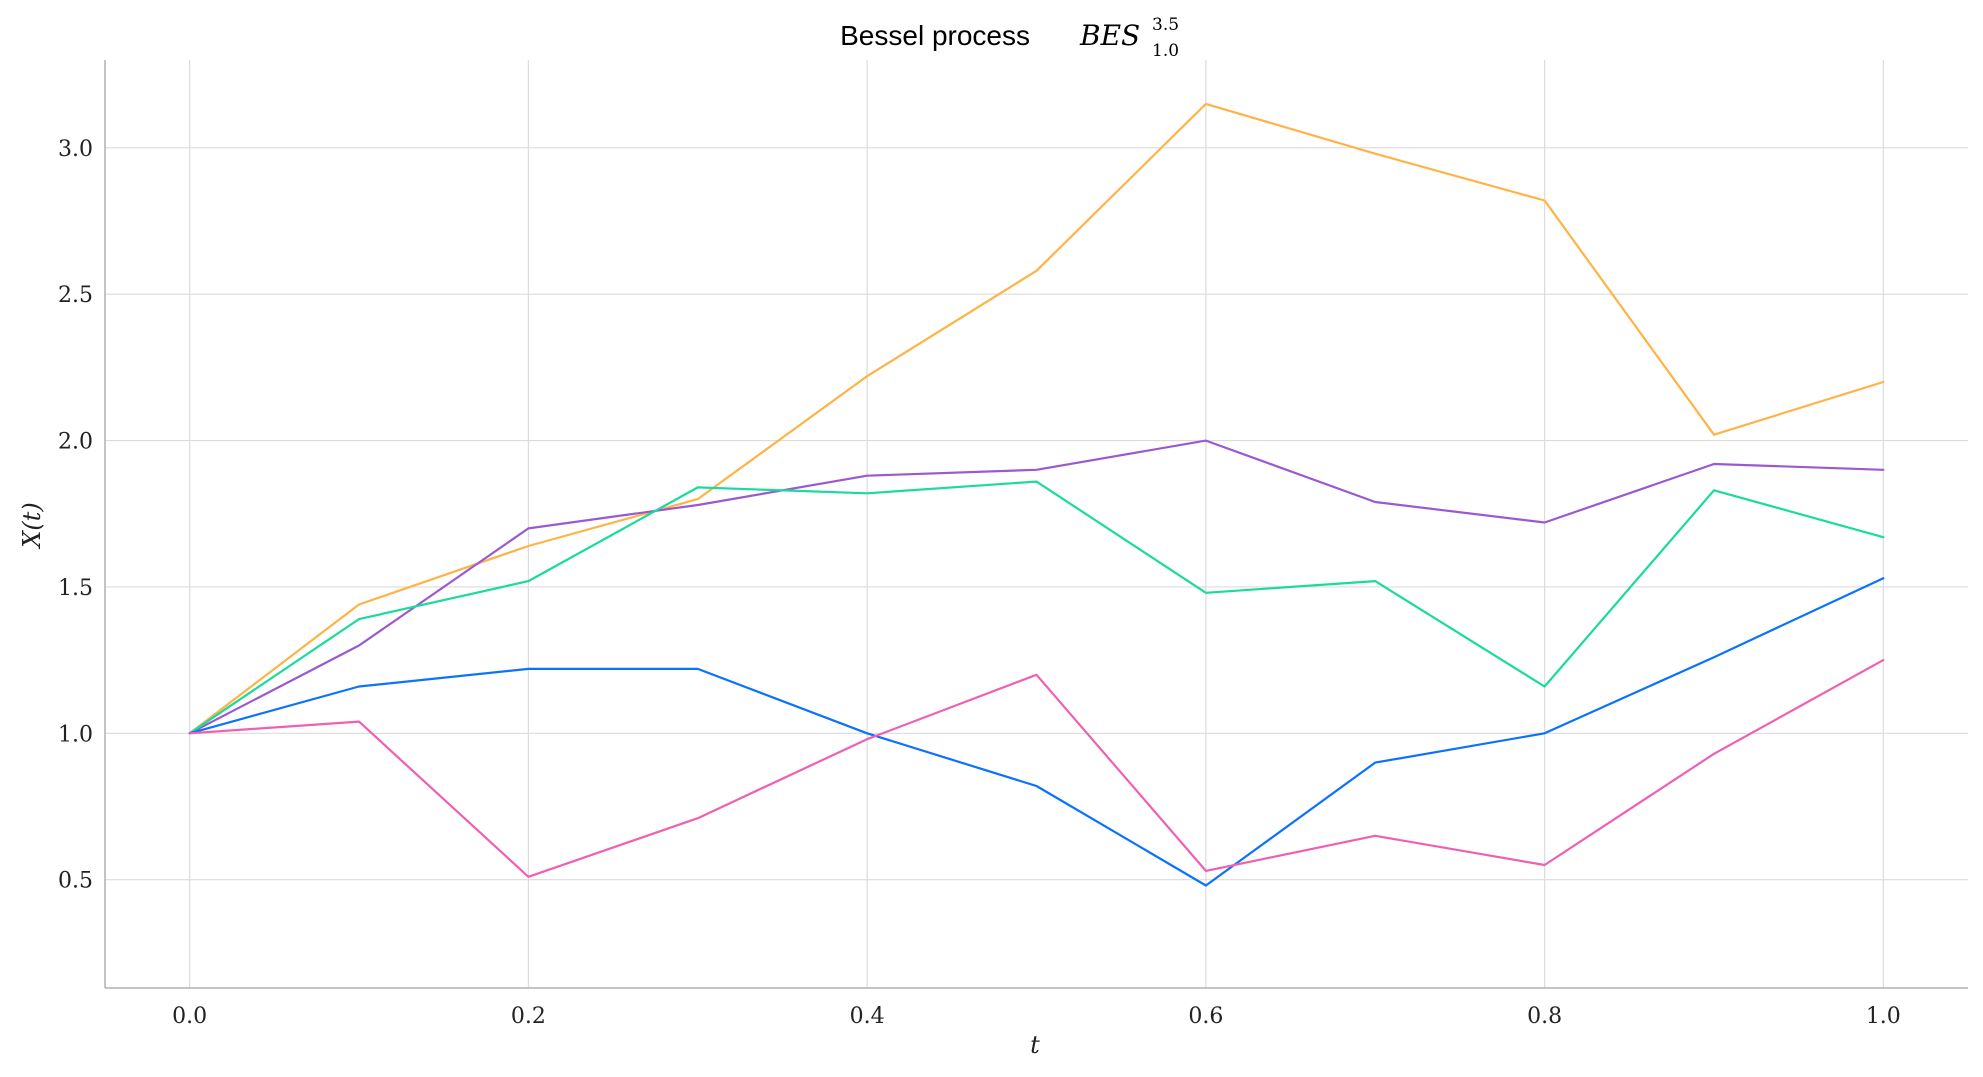 This screenshot has height=1077, width=1983. I want to click on chart-title-subscript: 1.0, so click(1165, 51).